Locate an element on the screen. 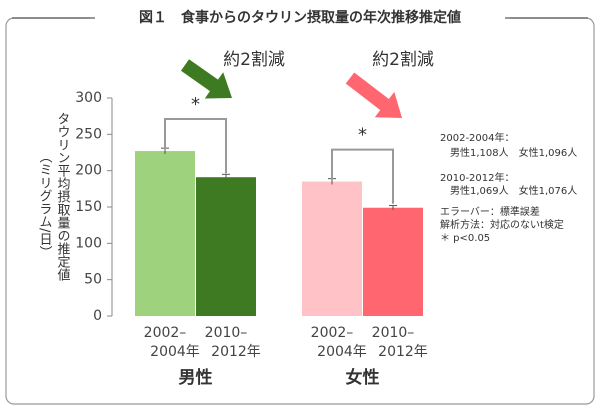 This screenshot has height=410, width=600. note: 男性1,069人 女性1,076人 is located at coordinates (508, 190).